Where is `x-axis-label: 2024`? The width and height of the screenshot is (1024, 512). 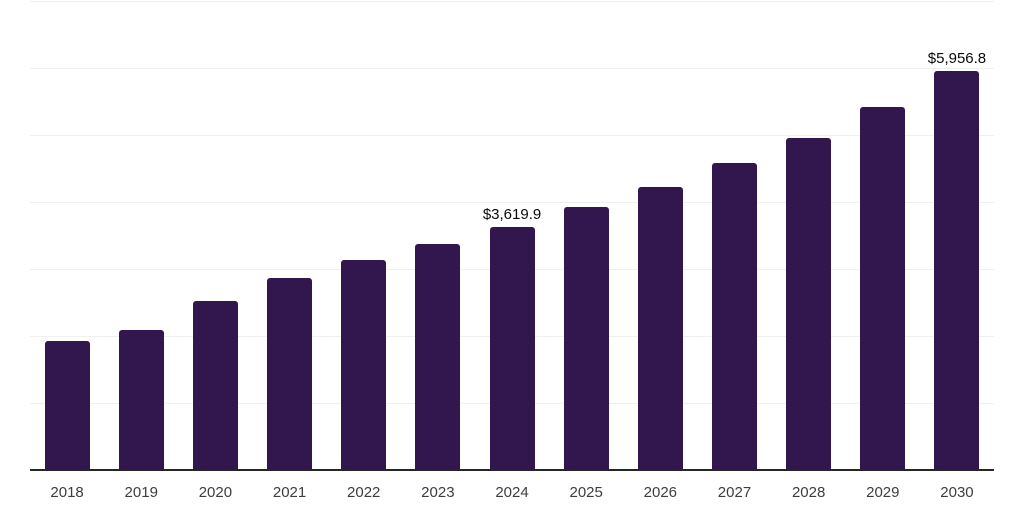
x-axis-label: 2024 is located at coordinates (512, 492).